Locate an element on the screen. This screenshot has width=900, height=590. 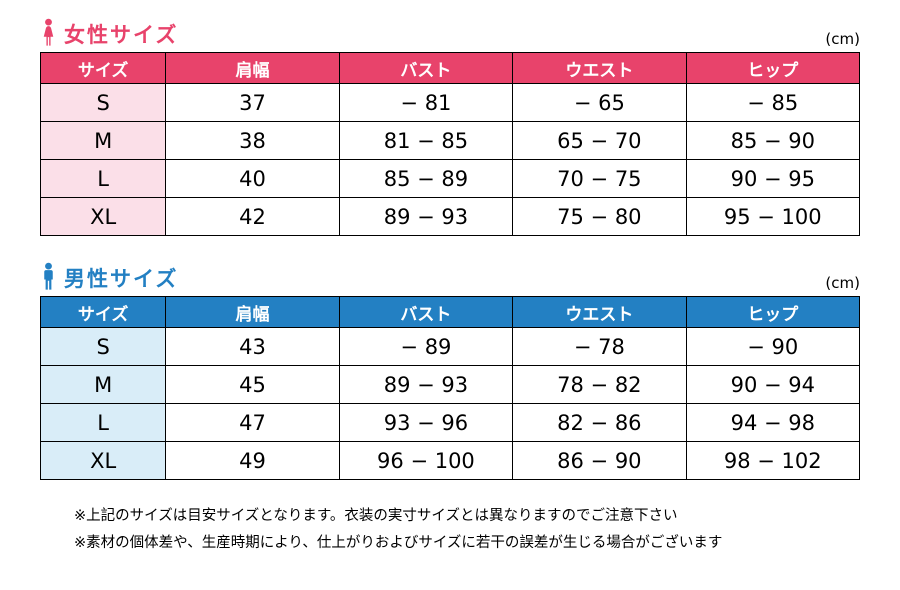
table-row: XL 42 89 − 93 75 − 80 95 − 100 is located at coordinates (450, 216).